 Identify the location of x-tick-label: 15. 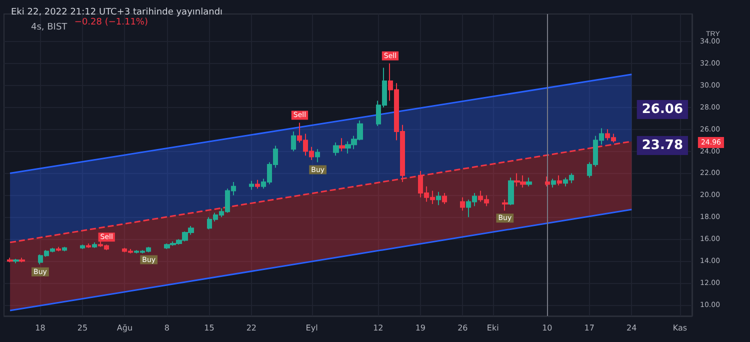
(209, 328).